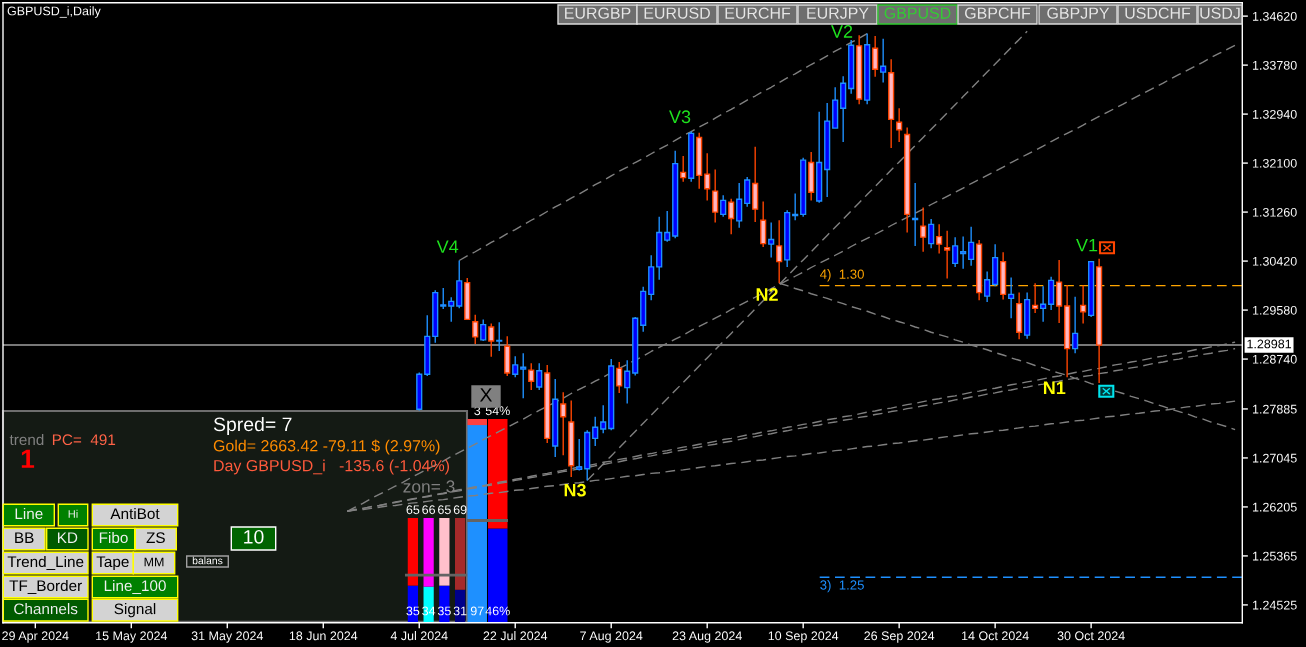 This screenshot has height=647, width=1306. Describe the element at coordinates (680, 117) in the screenshot. I see `annotation: V3` at that location.